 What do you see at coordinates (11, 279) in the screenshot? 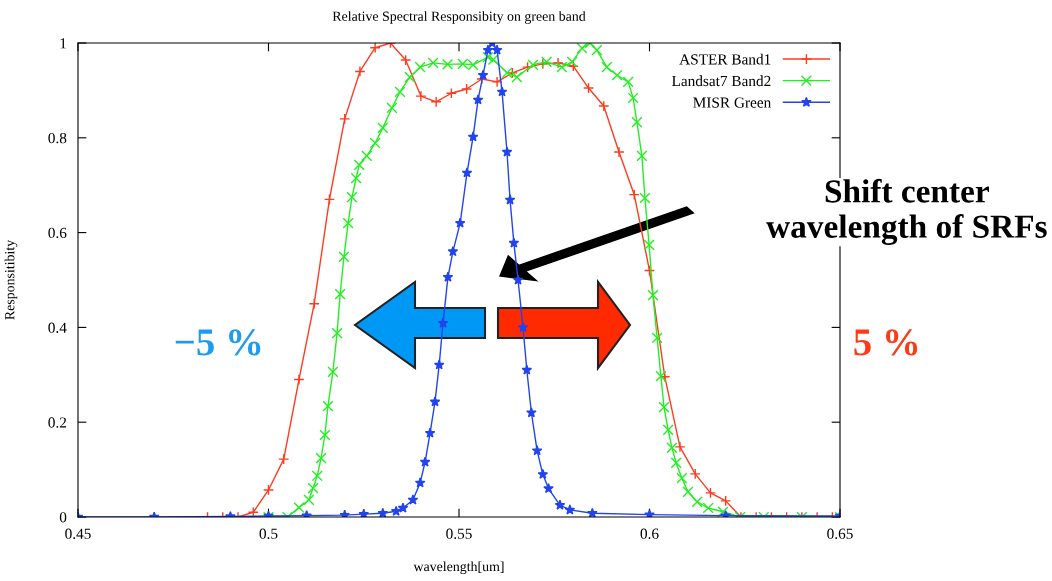
I see `y-axis-title: Responsitibity` at bounding box center [11, 279].